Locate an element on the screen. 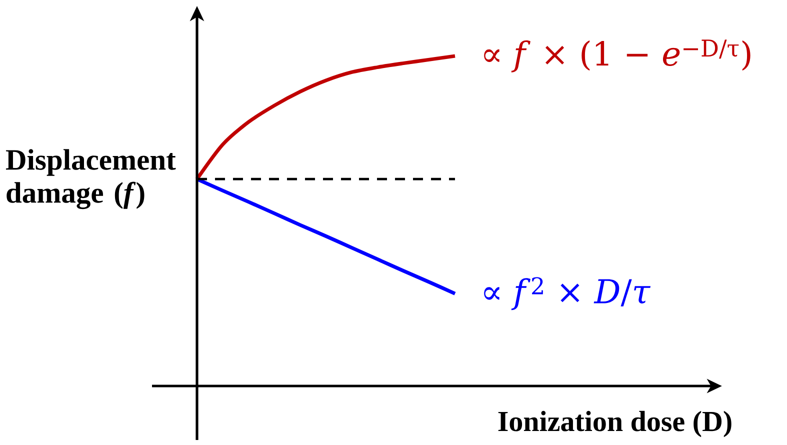 This screenshot has width=787, height=445. series-label: ∝ f$^{2}$ × D/τ is located at coordinates (567, 293).